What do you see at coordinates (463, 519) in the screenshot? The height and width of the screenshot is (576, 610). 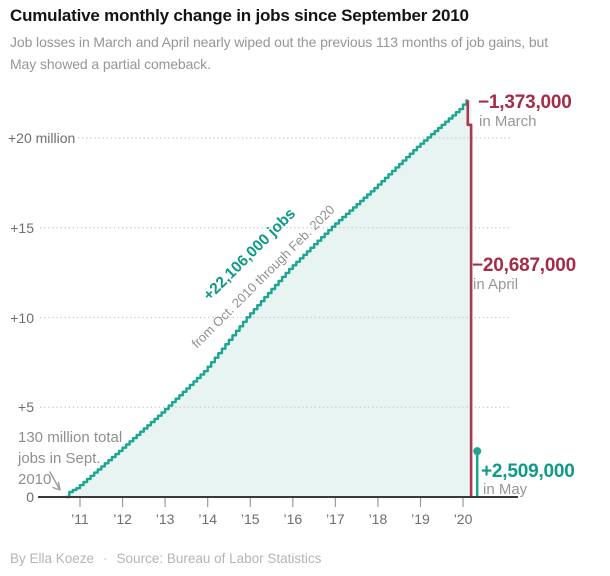 I see `x-axis-label-year: ’20` at bounding box center [463, 519].